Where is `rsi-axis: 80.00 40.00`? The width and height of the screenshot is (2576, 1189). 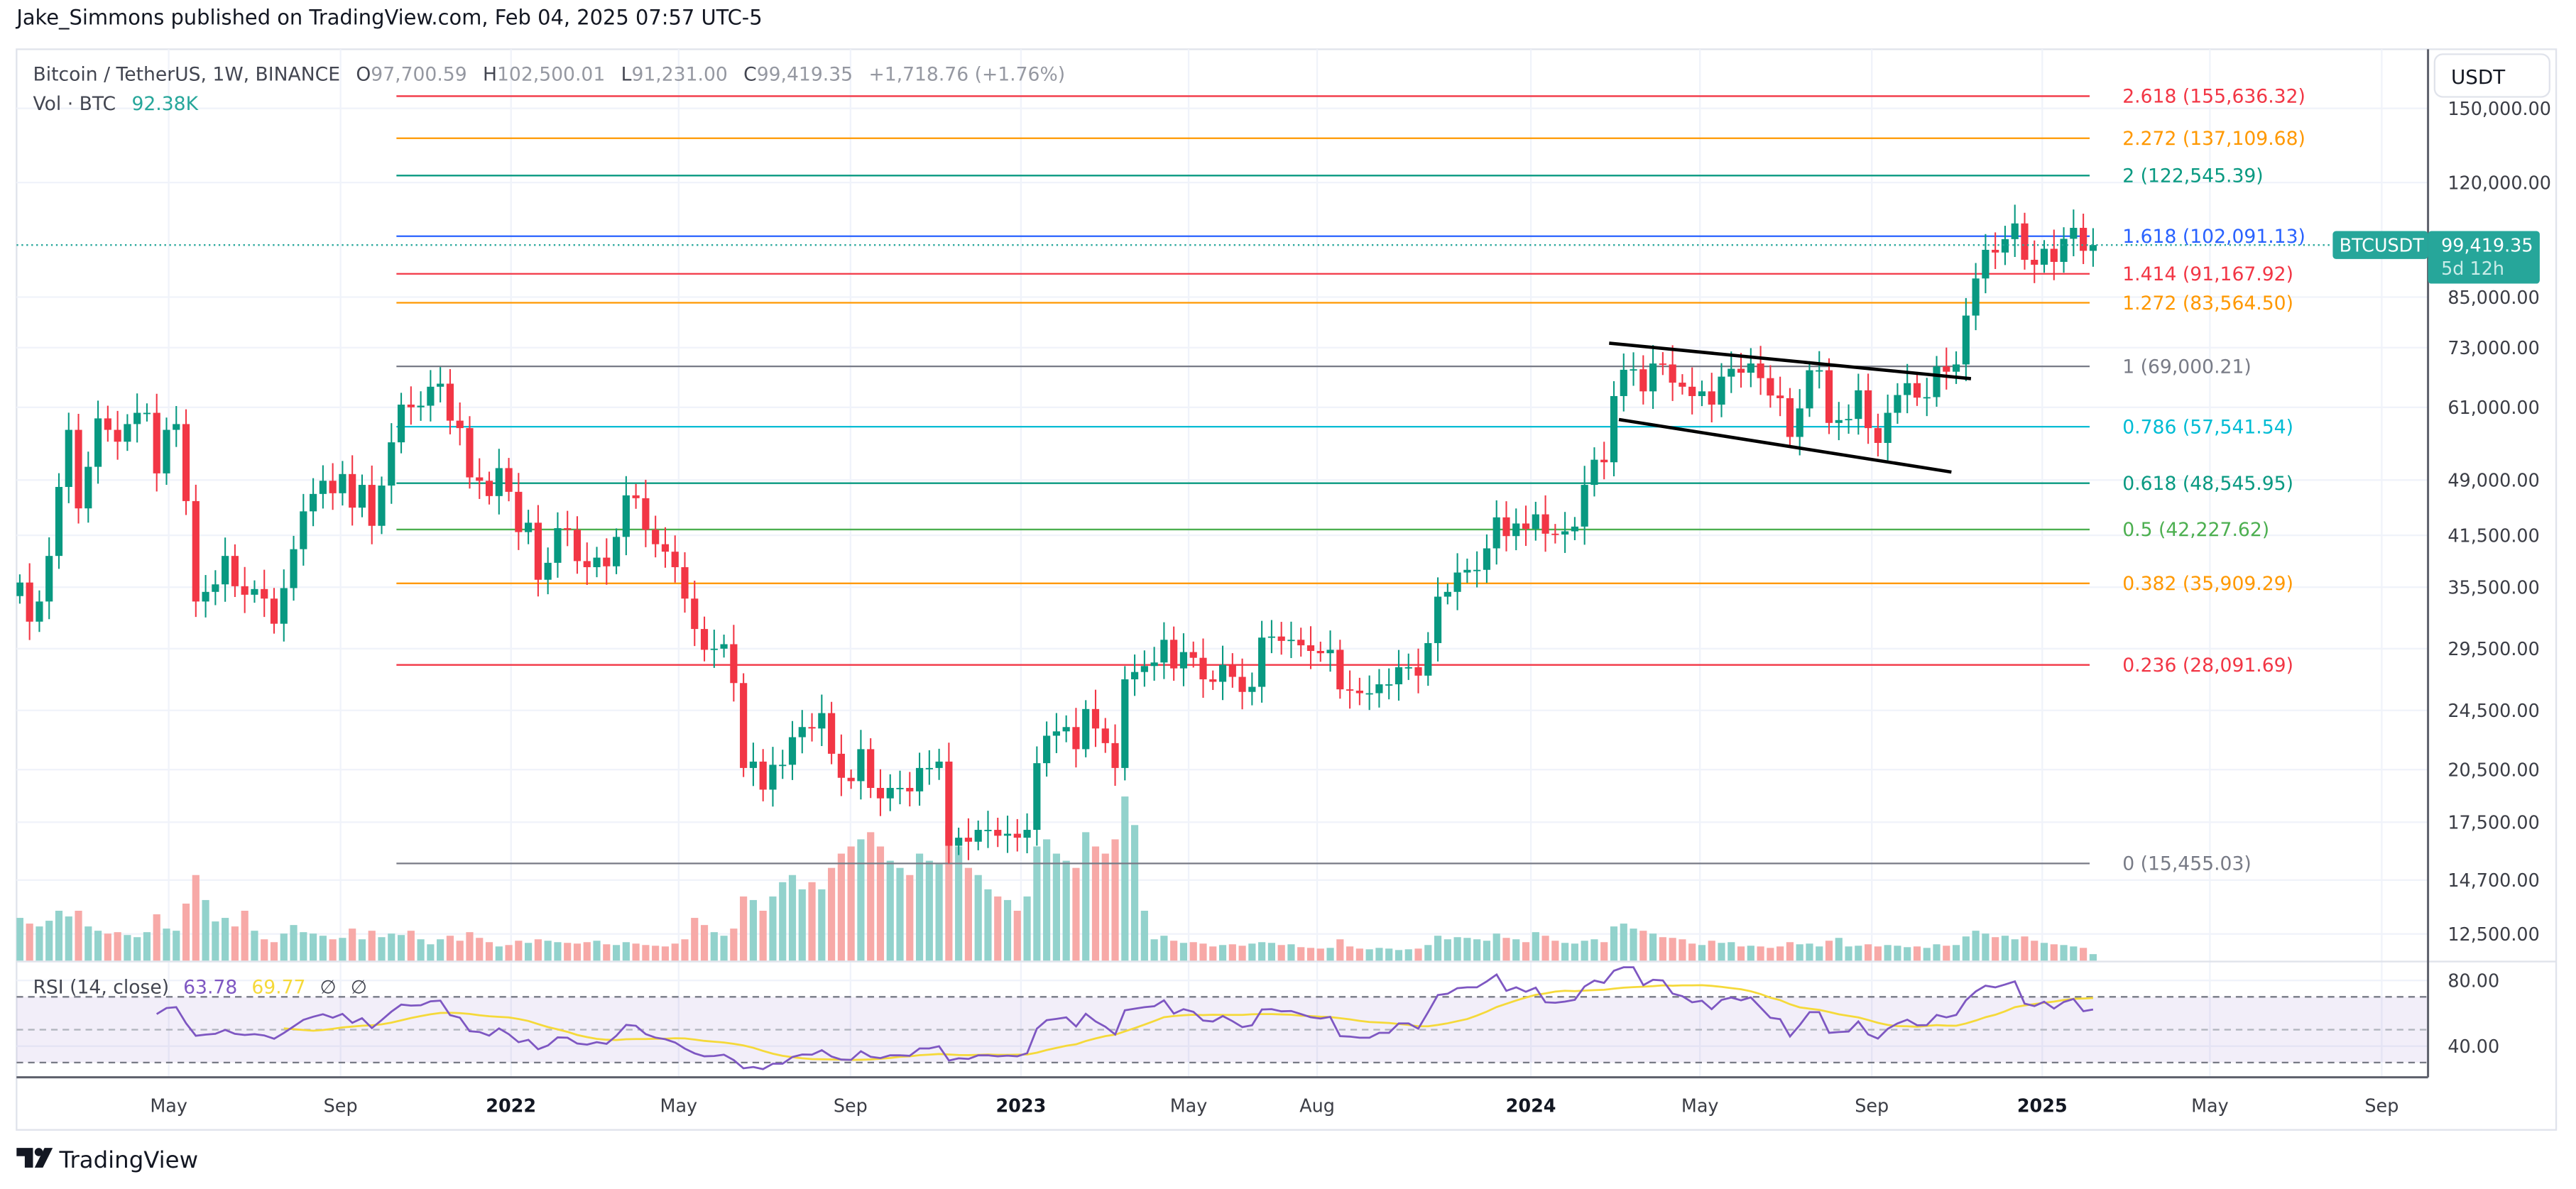 rsi-axis: 80.00 40.00 is located at coordinates (2473, 1014).